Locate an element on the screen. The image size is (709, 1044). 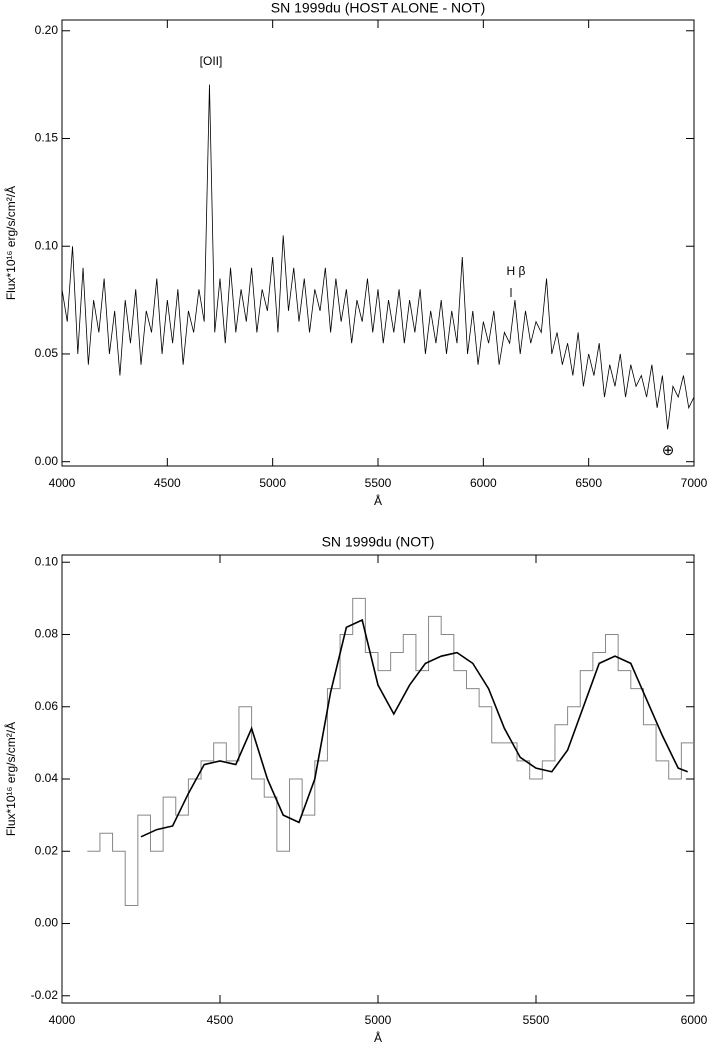
y-tick-label: 0.04 is located at coordinates (47, 778).